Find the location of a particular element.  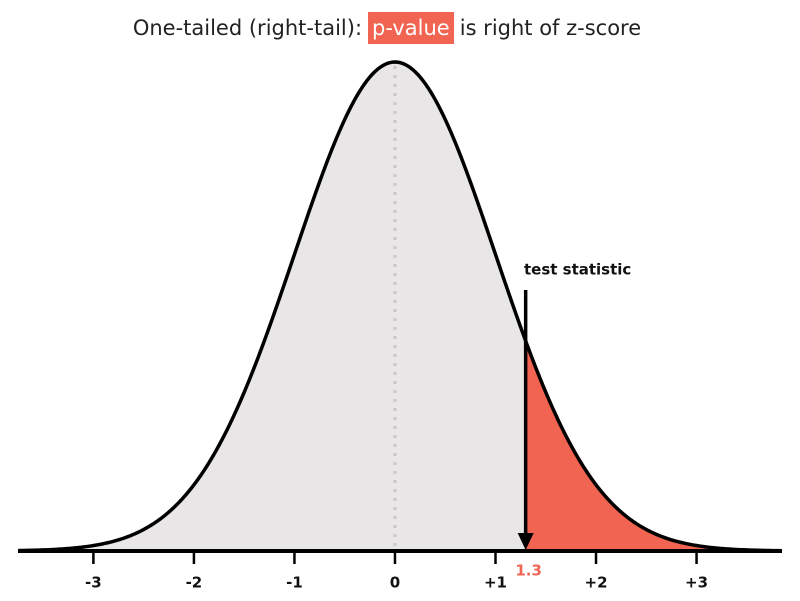

arrow-head is located at coordinates (525, 541).